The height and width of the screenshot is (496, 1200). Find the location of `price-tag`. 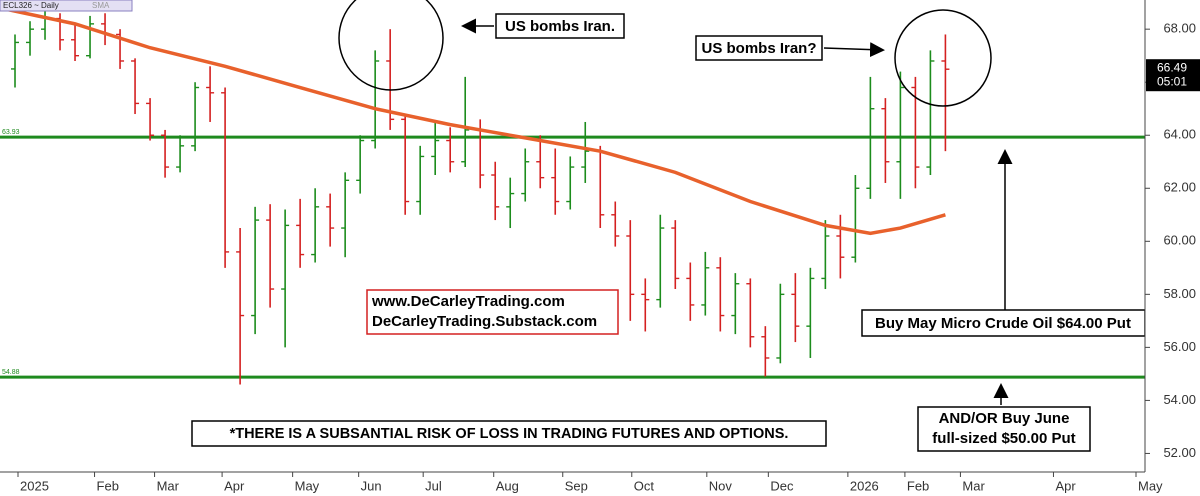

price-tag is located at coordinates (1173, 75).